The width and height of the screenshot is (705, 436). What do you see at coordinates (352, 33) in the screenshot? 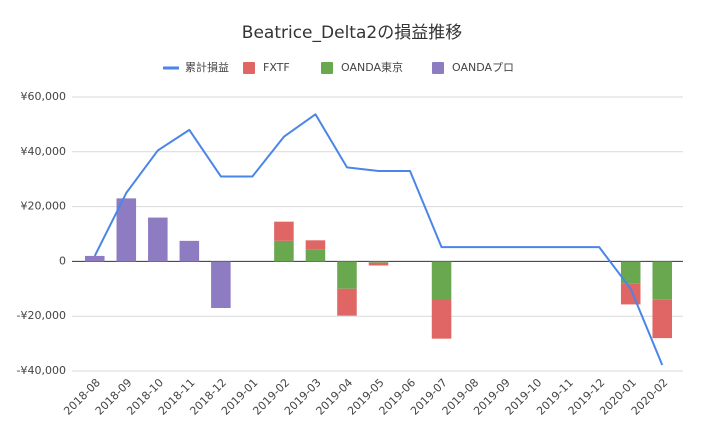
I see `chart-title: Beatrice_Delta2の損益推移` at bounding box center [352, 33].